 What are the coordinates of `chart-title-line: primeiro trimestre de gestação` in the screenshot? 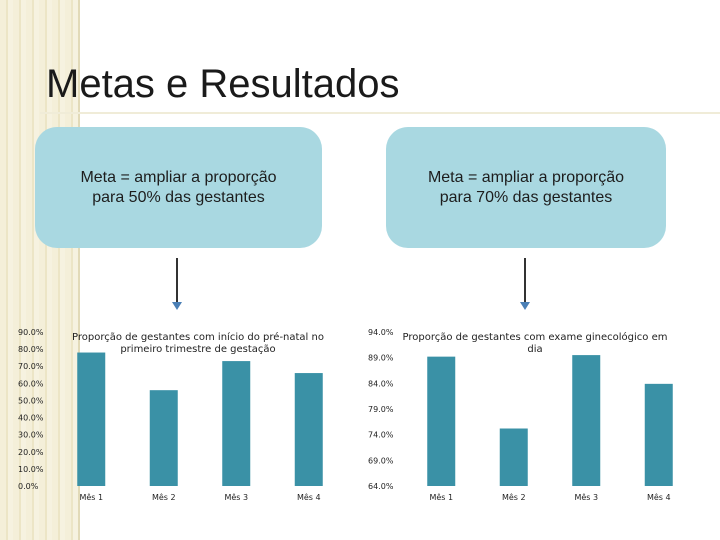 It's located at (197, 349).